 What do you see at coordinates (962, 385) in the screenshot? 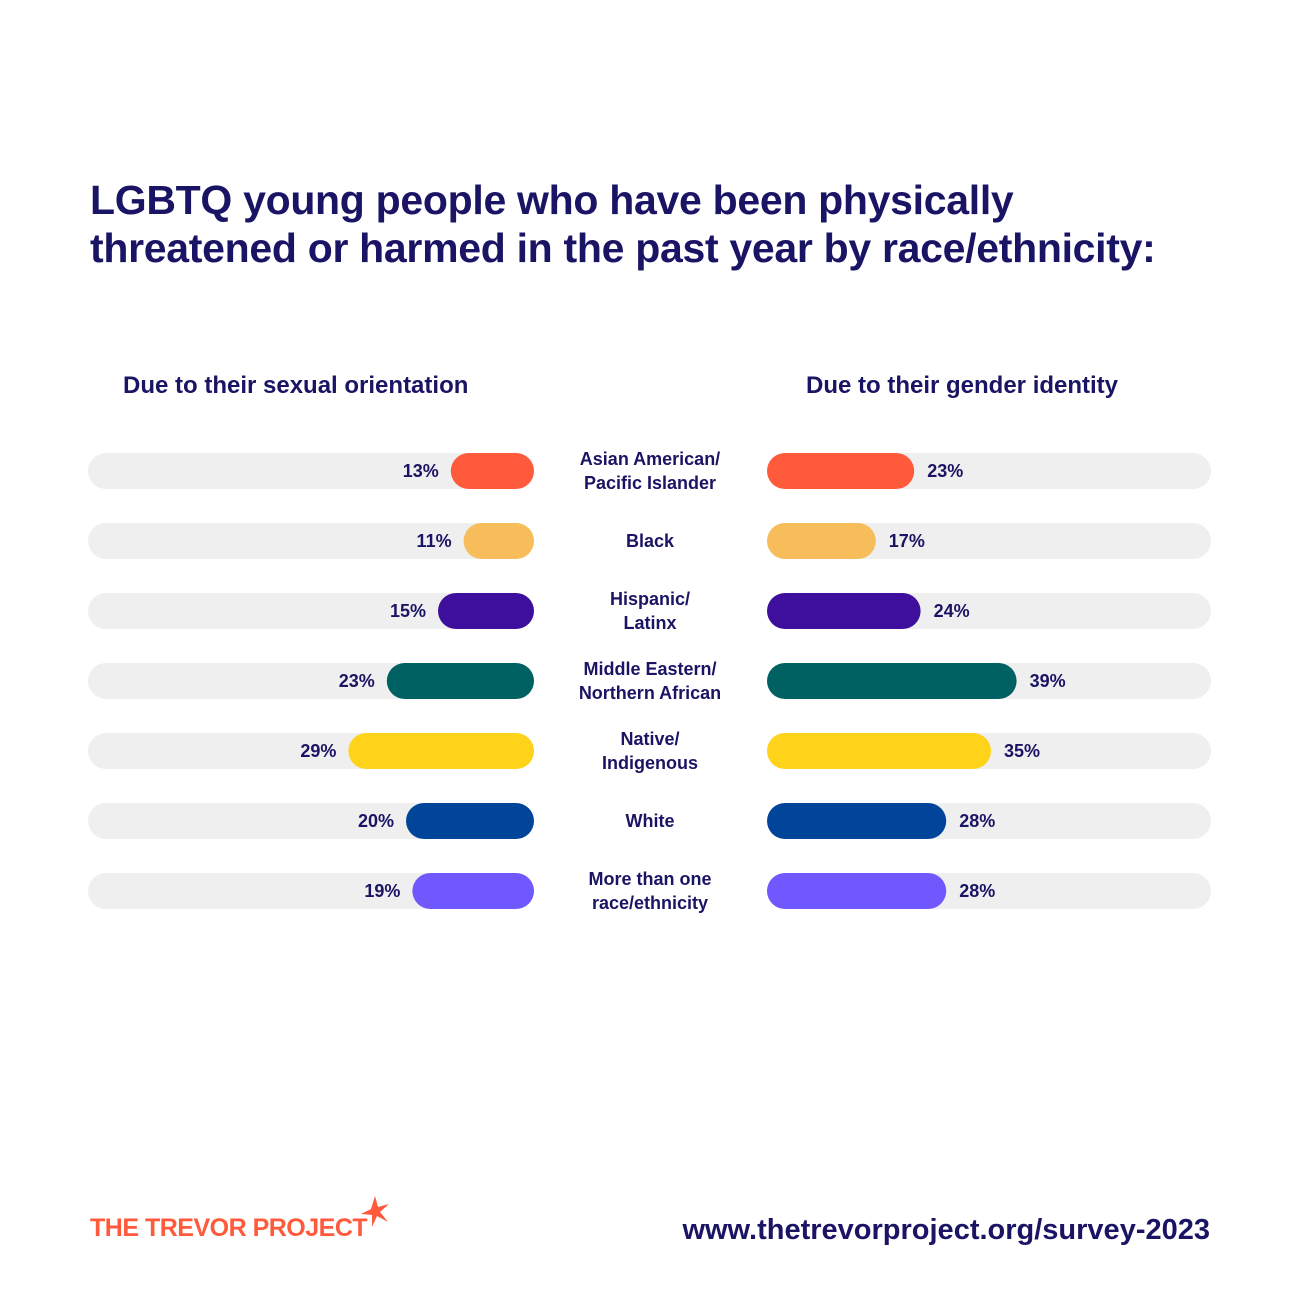
I see `right-series-heading: Due to their gender identity` at bounding box center [962, 385].